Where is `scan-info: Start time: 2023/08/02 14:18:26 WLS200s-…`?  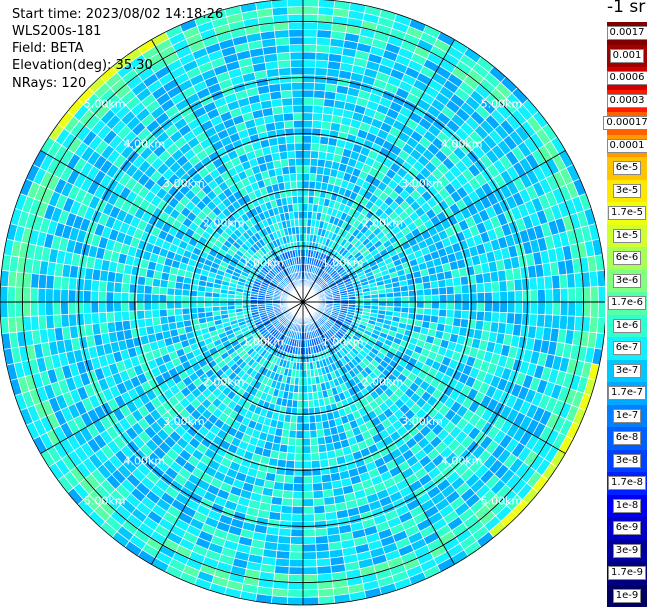
scan-info: Start time: 2023/08/02 14:18:26 WLS200s-… is located at coordinates (117, 49).